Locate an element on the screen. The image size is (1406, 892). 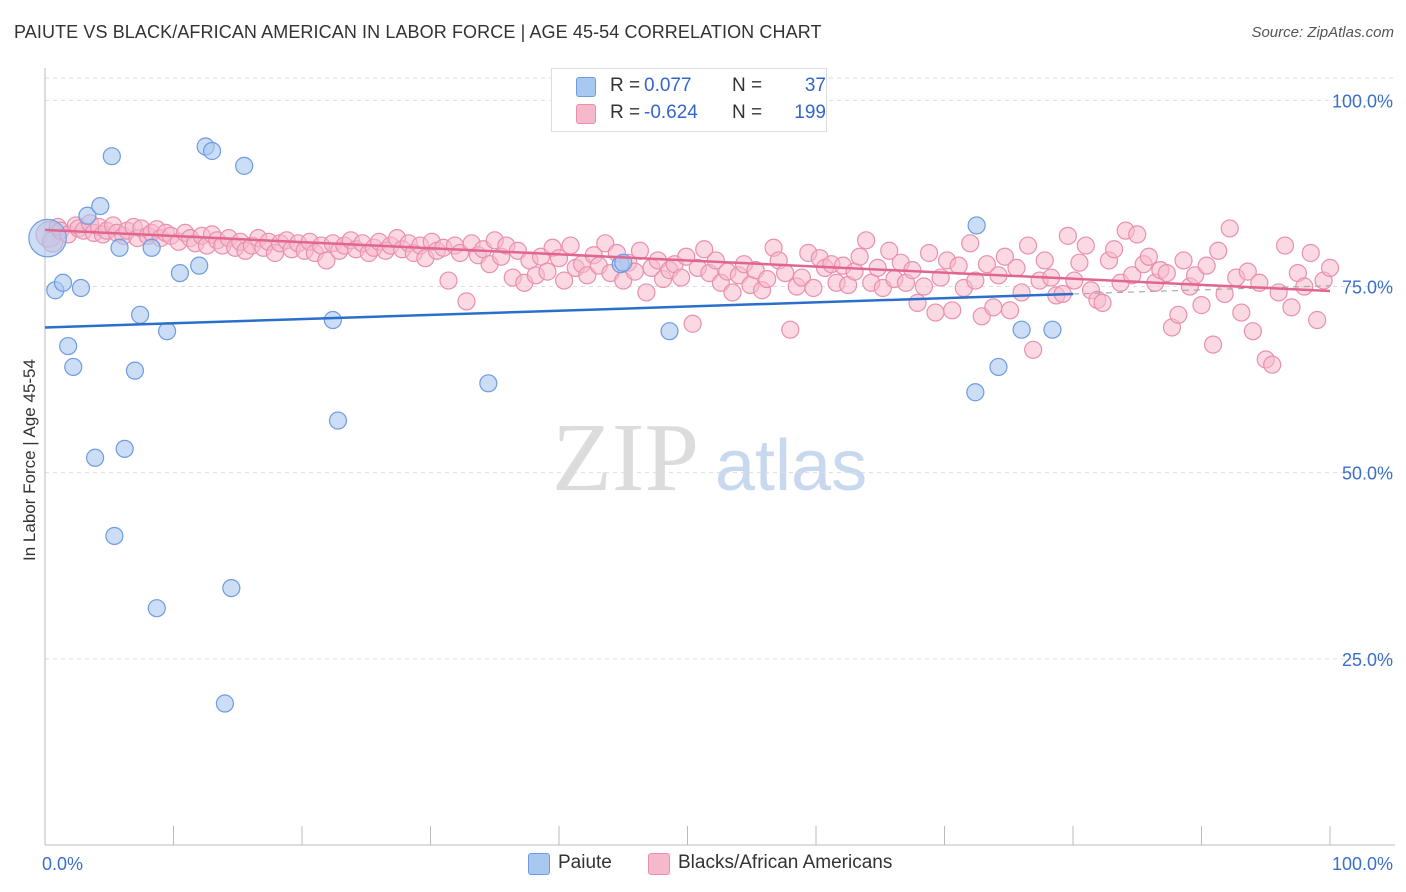
y-tick-label: 50.0% is located at coordinates (1367, 474).